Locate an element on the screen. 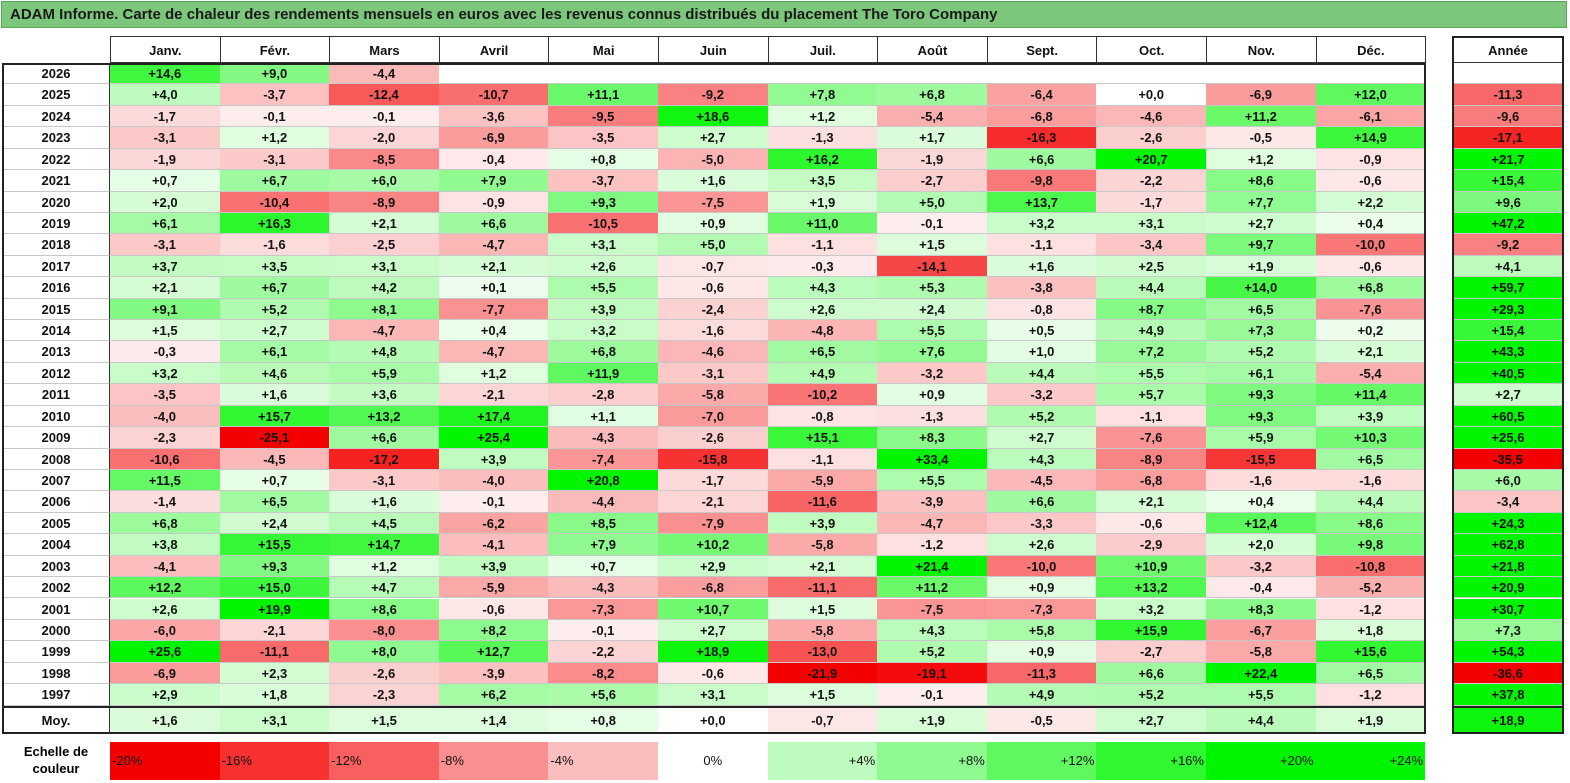 This screenshot has height=783, width=1570. heatmap-cell: -1,4 is located at coordinates (165, 502).